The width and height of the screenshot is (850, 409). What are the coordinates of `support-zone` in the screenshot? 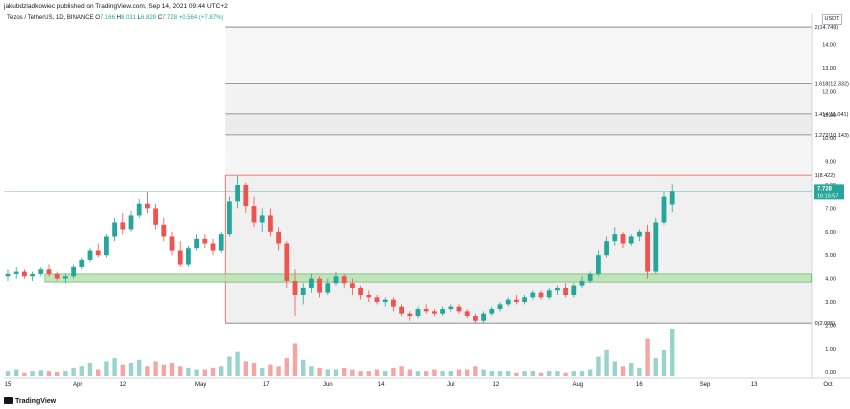 It's located at (428, 278).